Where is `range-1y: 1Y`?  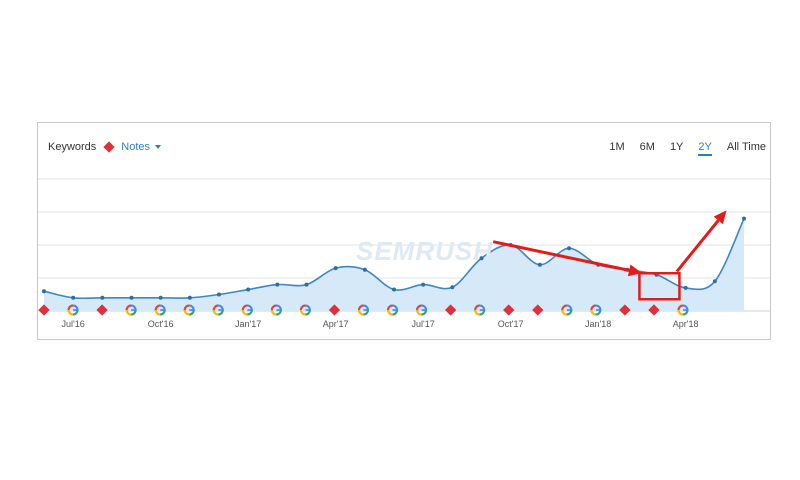
range-1y: 1Y is located at coordinates (676, 147).